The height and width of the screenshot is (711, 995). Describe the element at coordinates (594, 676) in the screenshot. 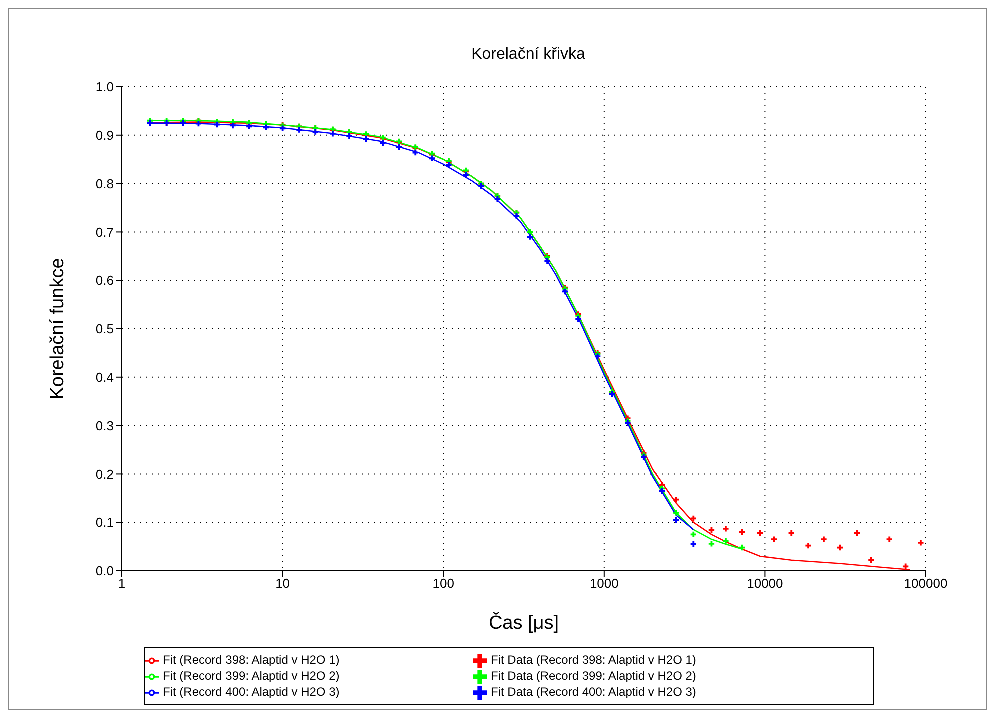

I see `legend-label: Fit Data (Record 399: Alaptid v H2O 2)` at that location.